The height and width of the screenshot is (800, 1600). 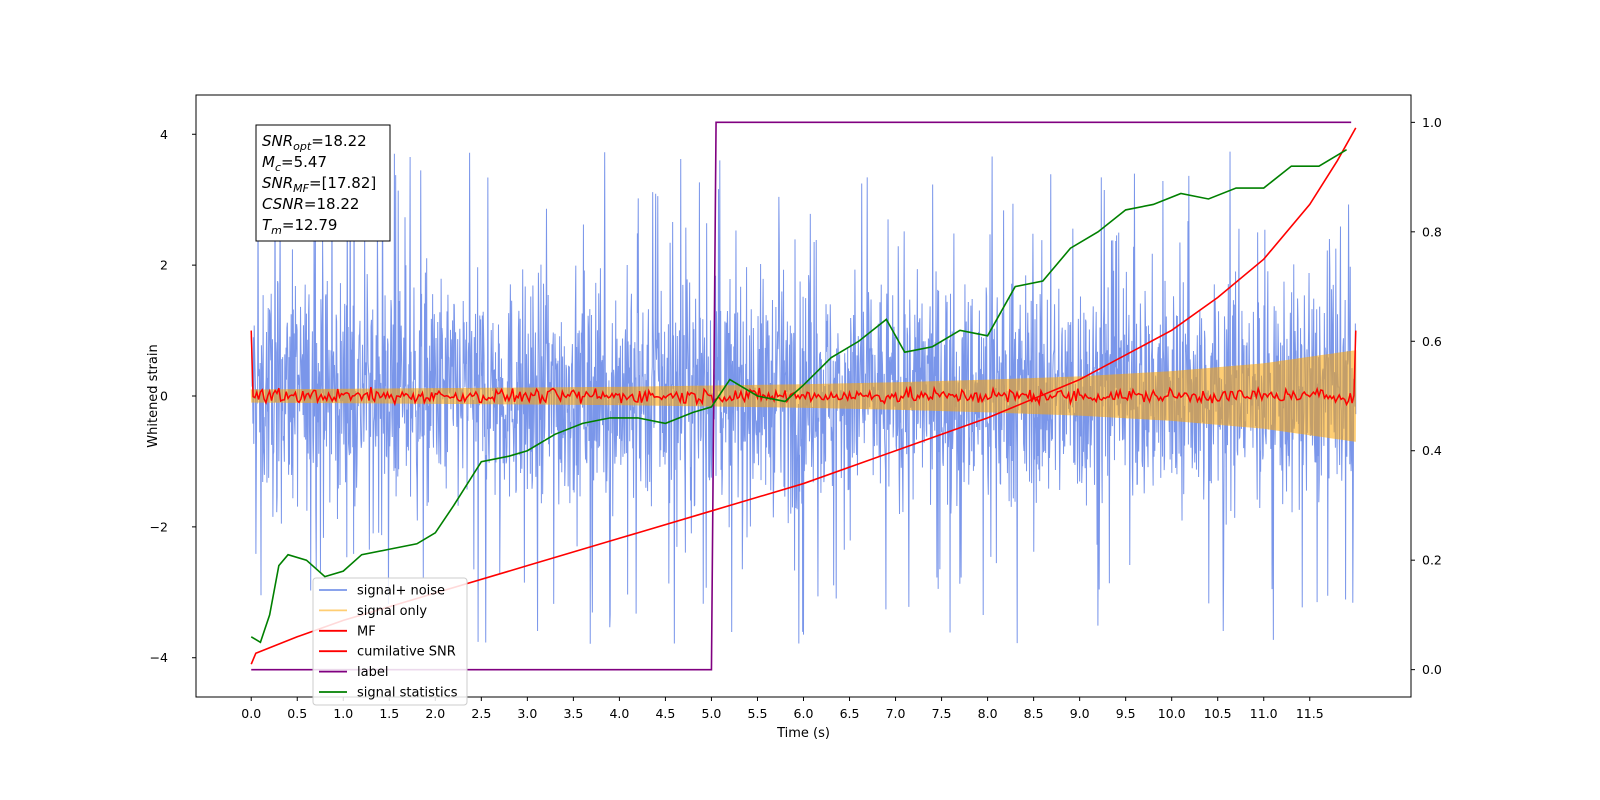 I want to click on legend-label: signal+ noise, so click(x=401, y=591).